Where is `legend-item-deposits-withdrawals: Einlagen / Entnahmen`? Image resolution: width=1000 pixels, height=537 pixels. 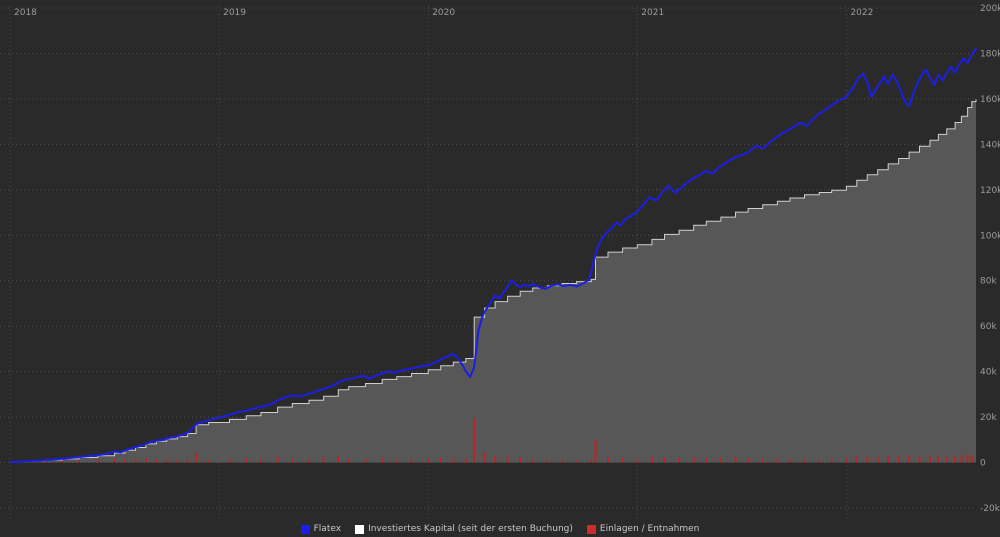
legend-item-deposits-withdrawals: Einlagen / Entnahmen is located at coordinates (643, 529).